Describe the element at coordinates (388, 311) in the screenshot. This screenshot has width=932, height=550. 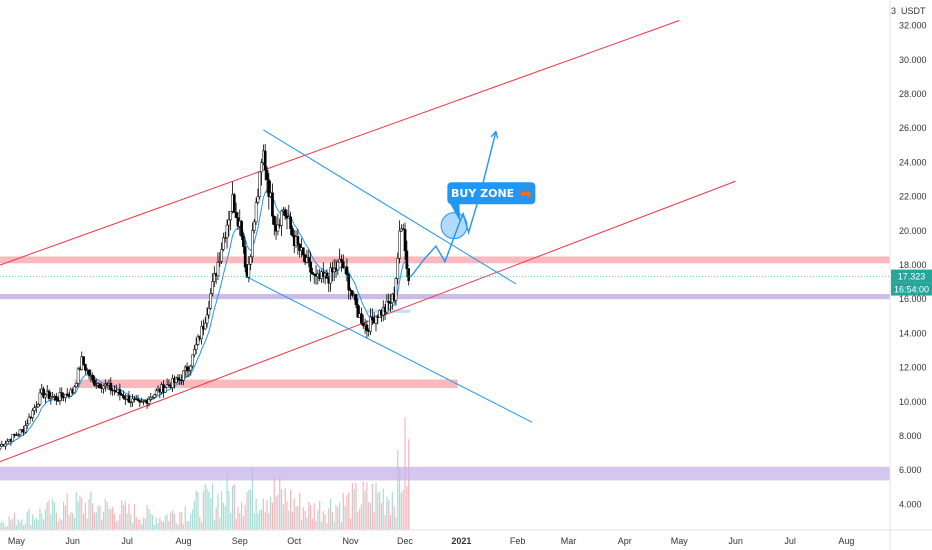
I see `blue-base-zone` at that location.